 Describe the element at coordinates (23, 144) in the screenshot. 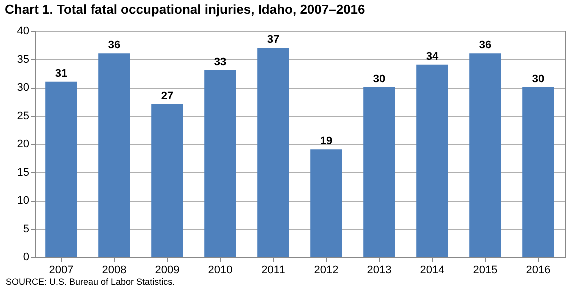

I see `y-tick-label: 20` at that location.